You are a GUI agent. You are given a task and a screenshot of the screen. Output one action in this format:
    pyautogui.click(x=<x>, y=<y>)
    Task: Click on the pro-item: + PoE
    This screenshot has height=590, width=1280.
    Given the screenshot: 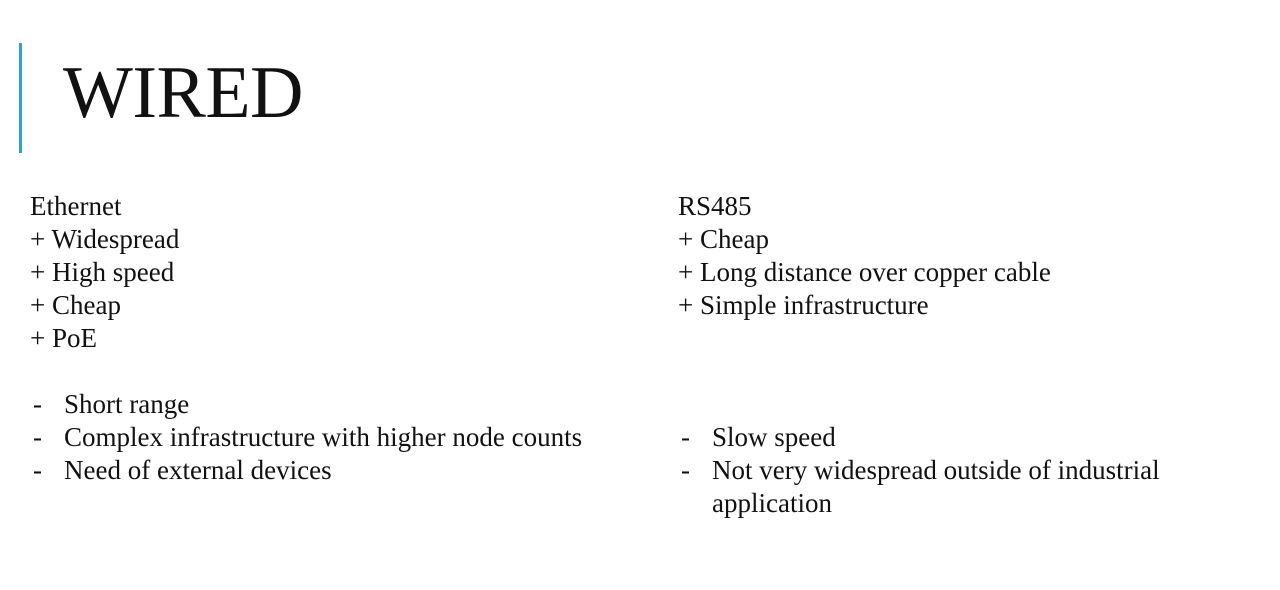 What is the action you would take?
    pyautogui.click(x=63, y=338)
    